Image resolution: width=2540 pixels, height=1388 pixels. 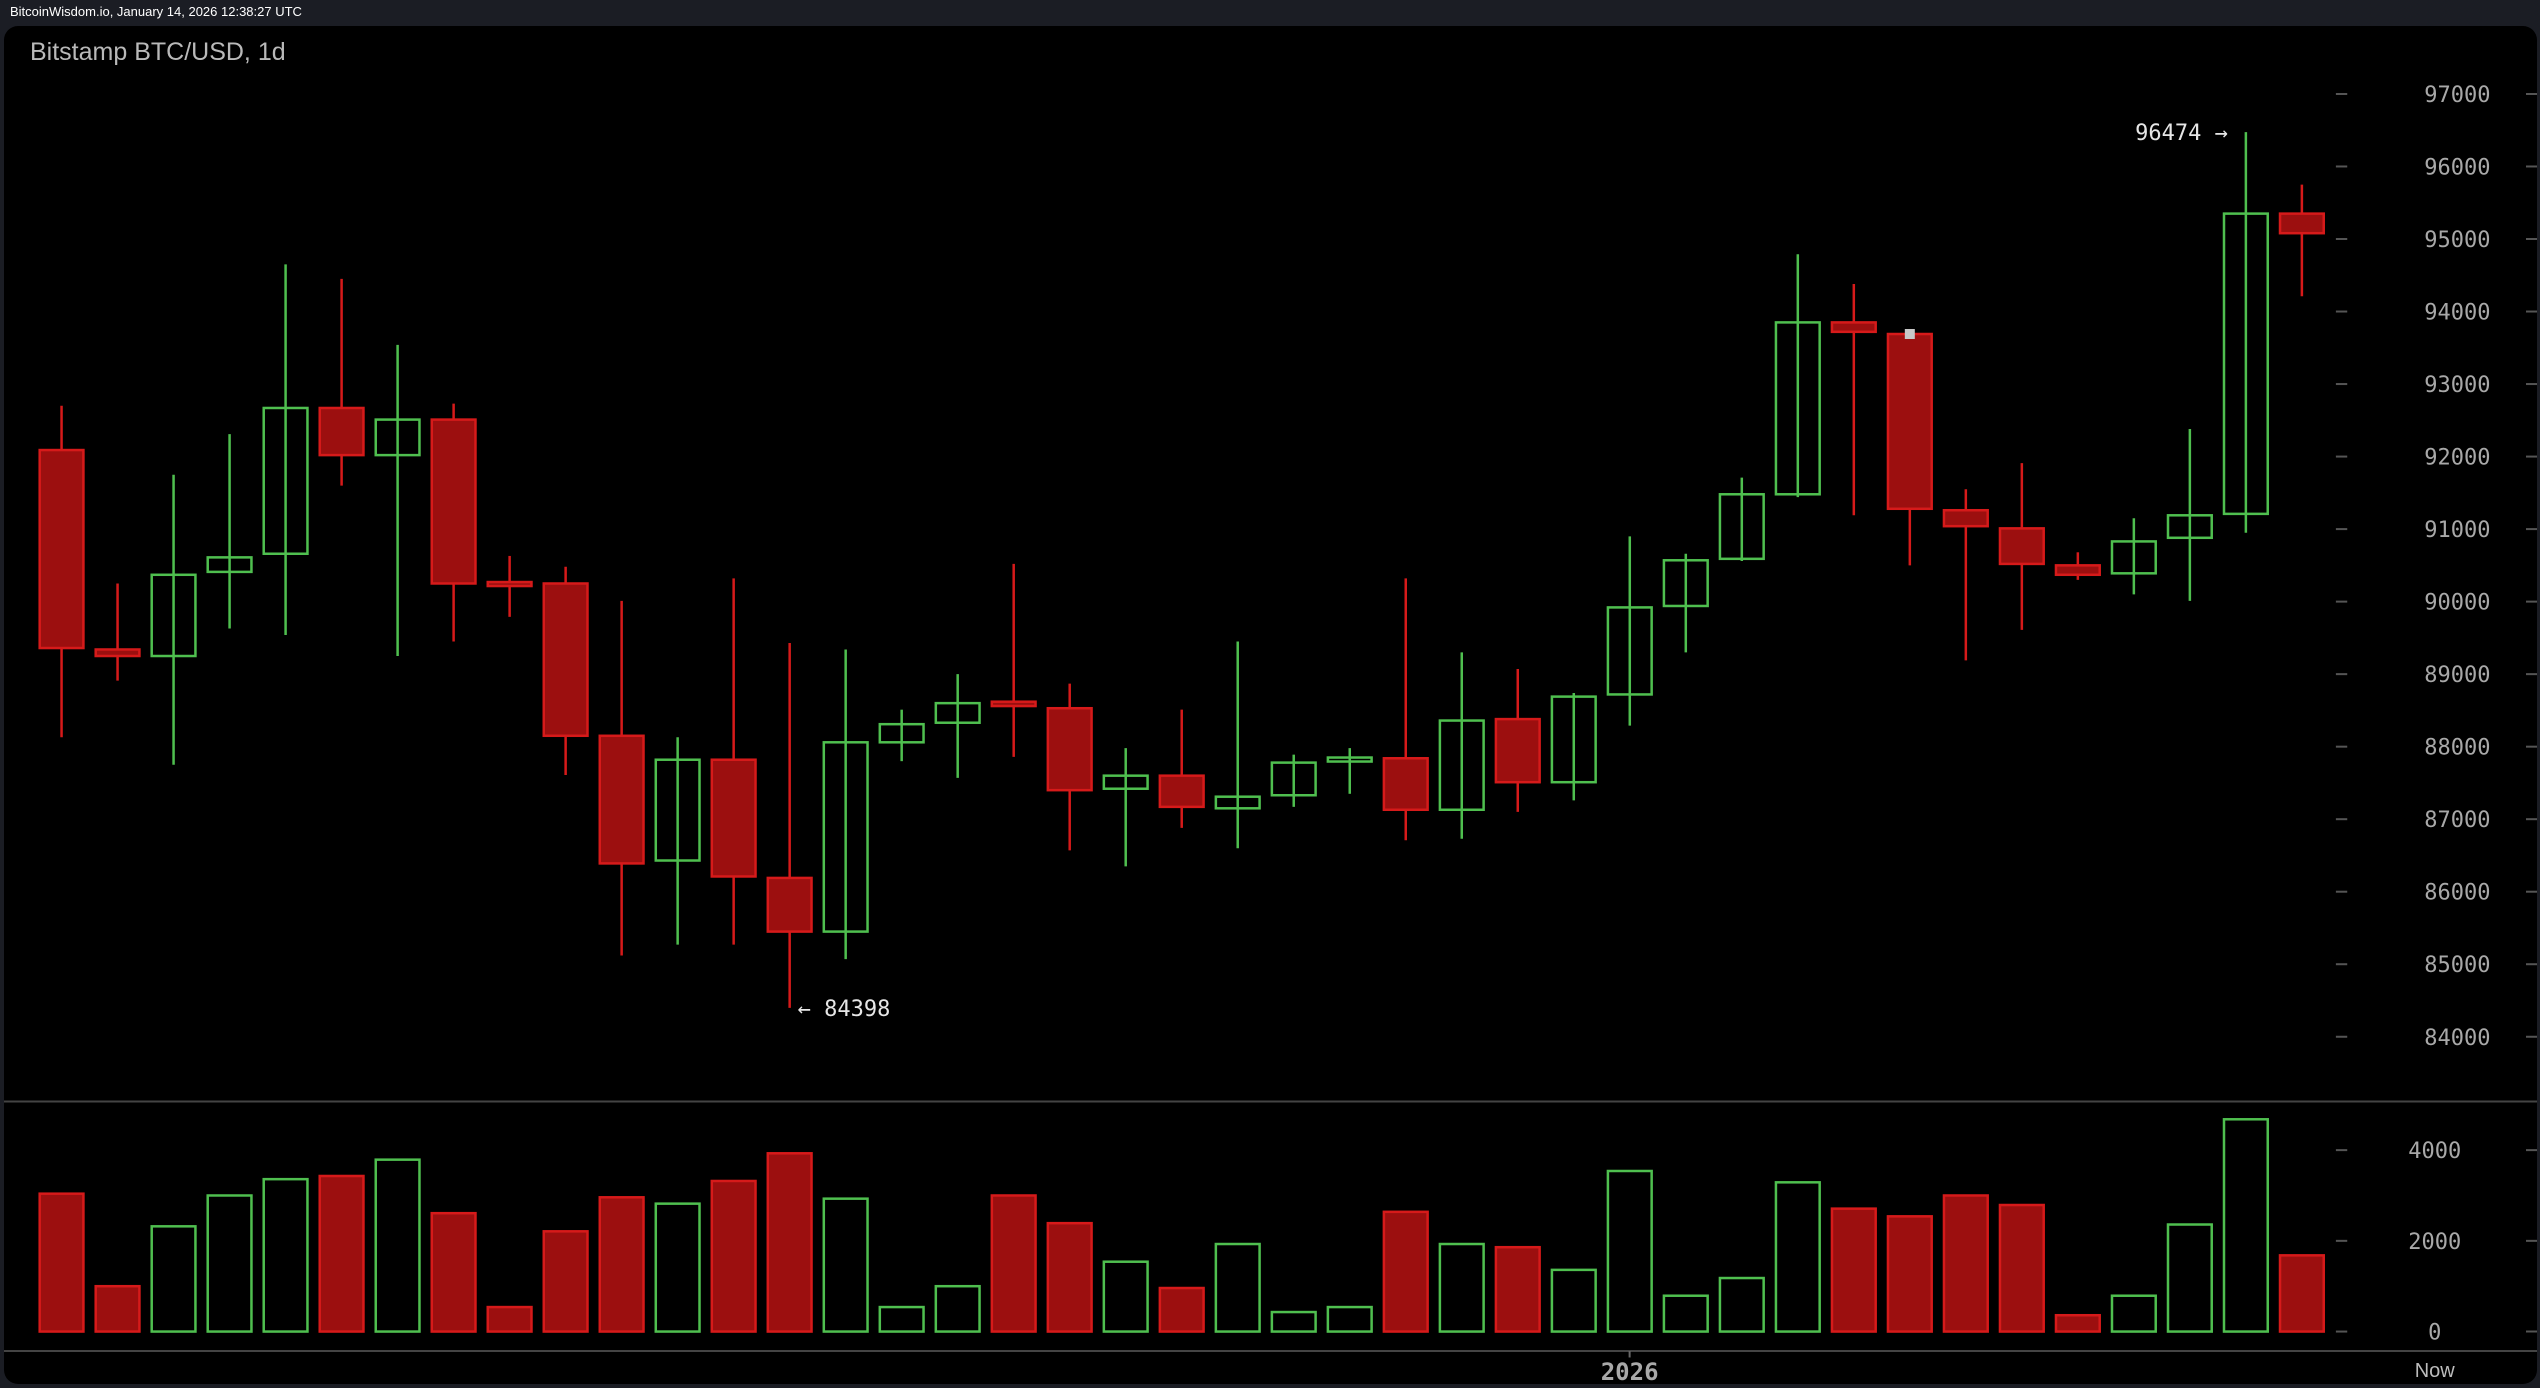 What do you see at coordinates (2434, 1333) in the screenshot?
I see `volume-axis-label: 0` at bounding box center [2434, 1333].